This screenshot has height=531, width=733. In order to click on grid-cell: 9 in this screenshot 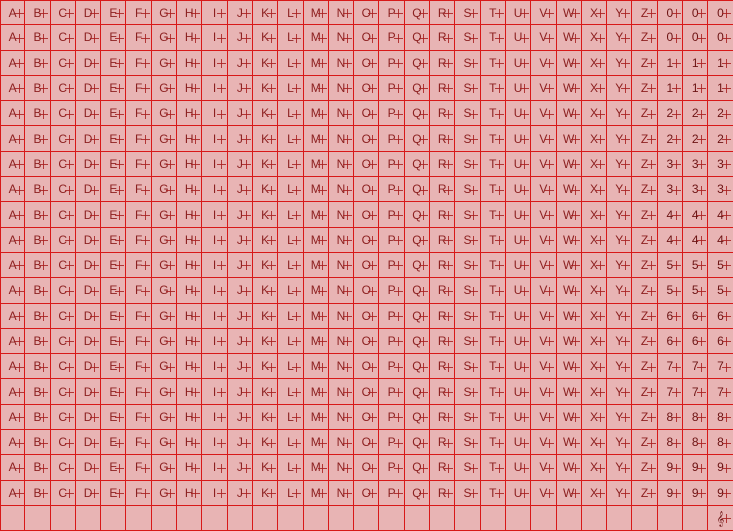, I will do `click(670, 468)`.